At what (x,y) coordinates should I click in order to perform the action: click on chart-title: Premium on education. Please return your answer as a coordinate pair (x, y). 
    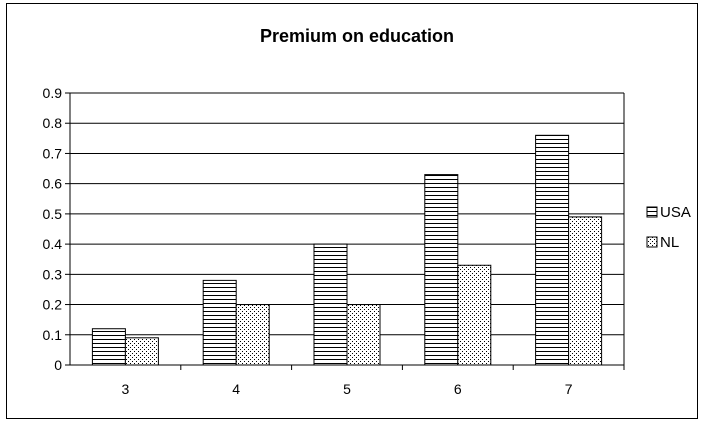
    Looking at the image, I should click on (357, 36).